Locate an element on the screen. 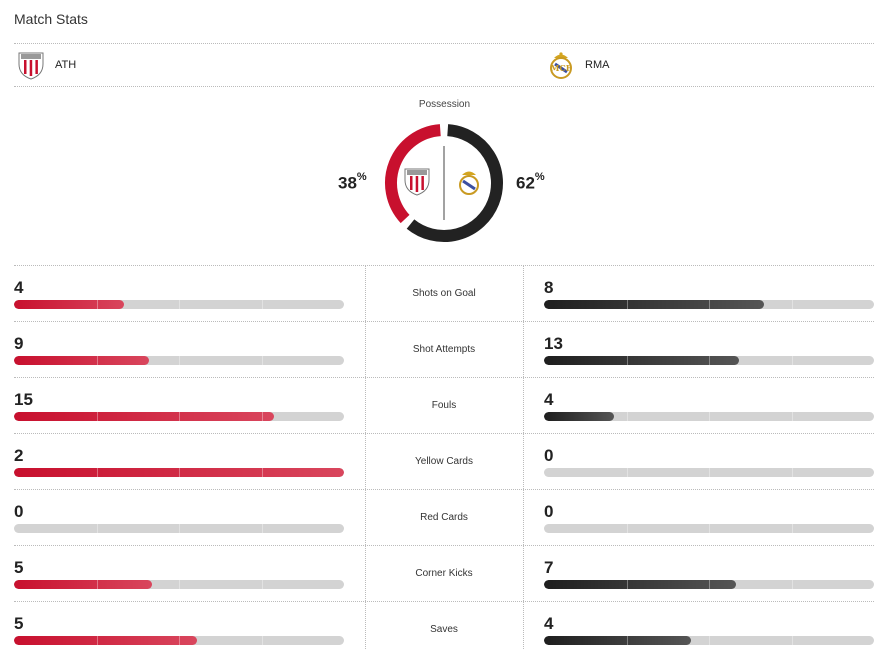  away-possession-value: 62% is located at coordinates (530, 182).